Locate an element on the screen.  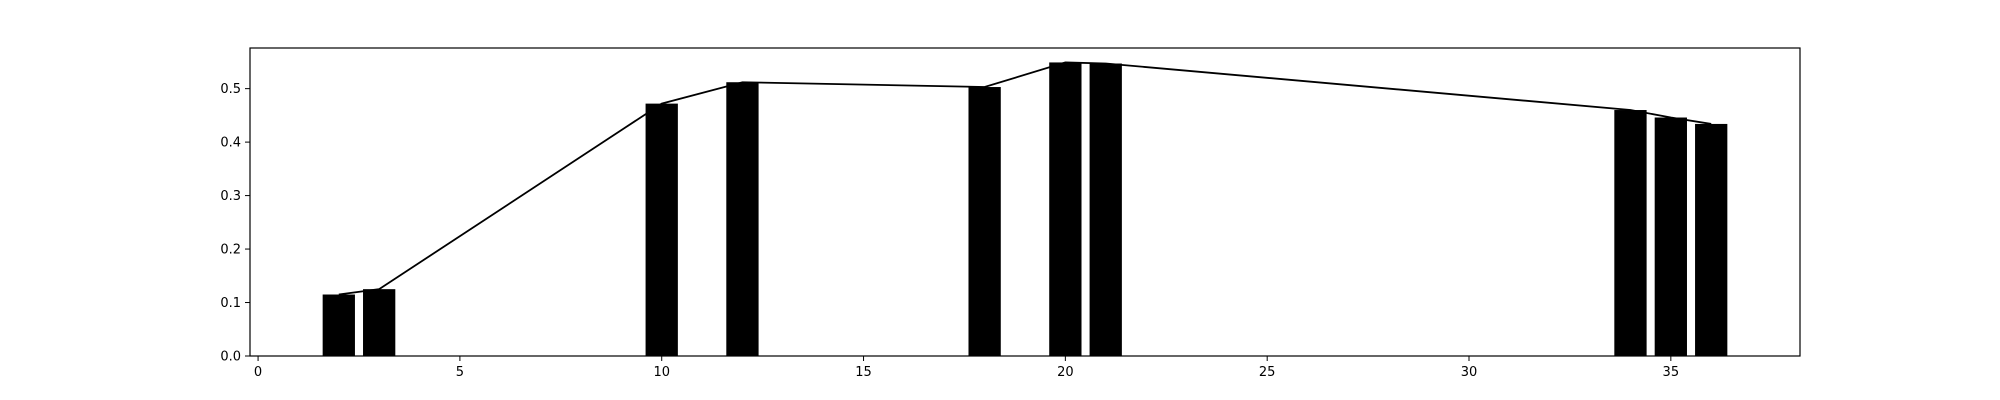
x-tick-label: 20 is located at coordinates (1065, 372).